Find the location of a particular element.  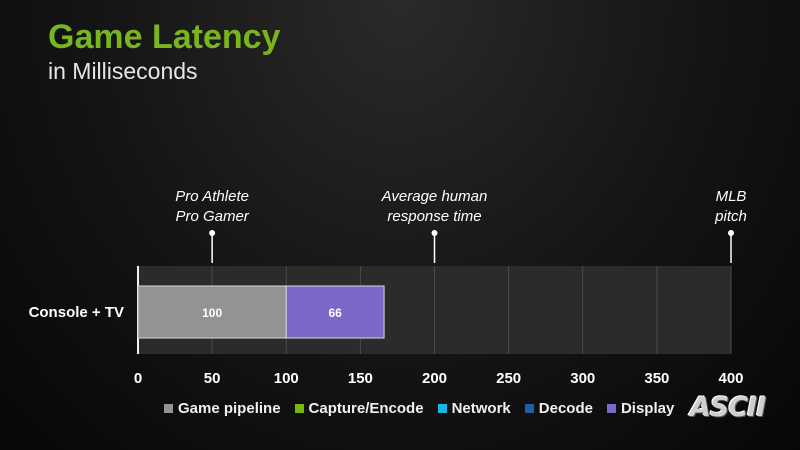

watermark-logo: ASCII is located at coordinates (728, 407).